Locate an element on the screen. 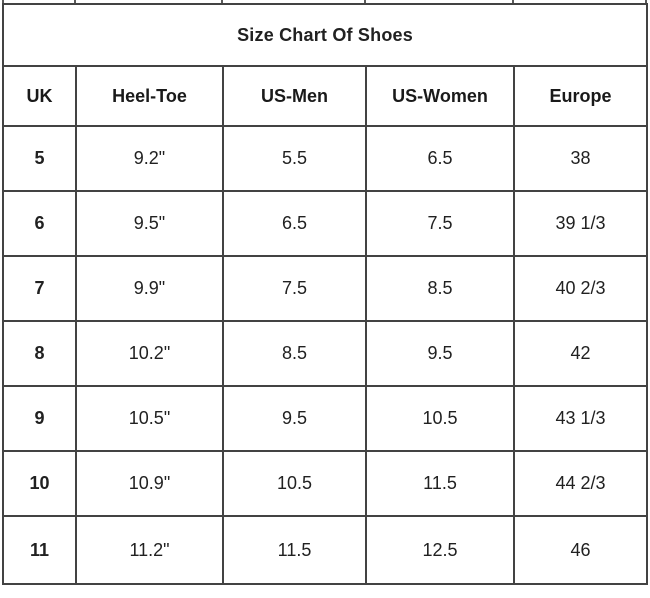 This screenshot has height=598, width=650. cell-europe: 42 is located at coordinates (580, 353).